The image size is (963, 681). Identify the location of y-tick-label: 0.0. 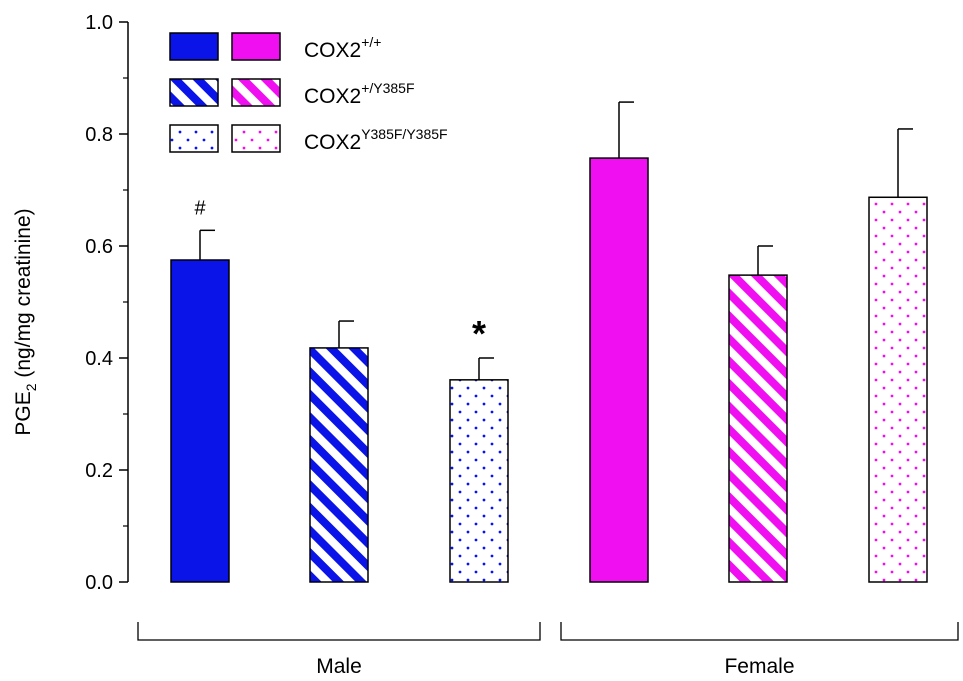
(99, 583).